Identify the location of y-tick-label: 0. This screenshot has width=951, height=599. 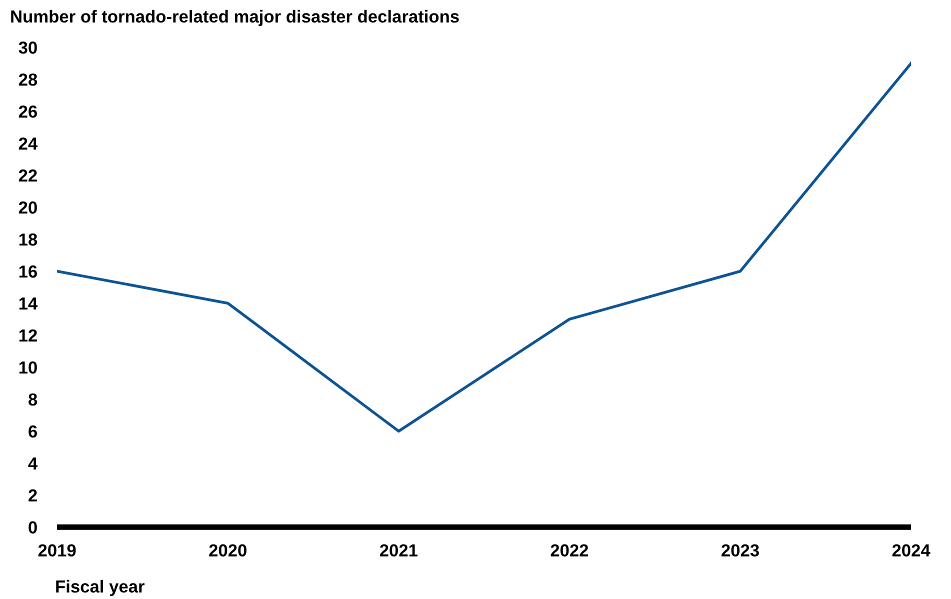
(32, 527).